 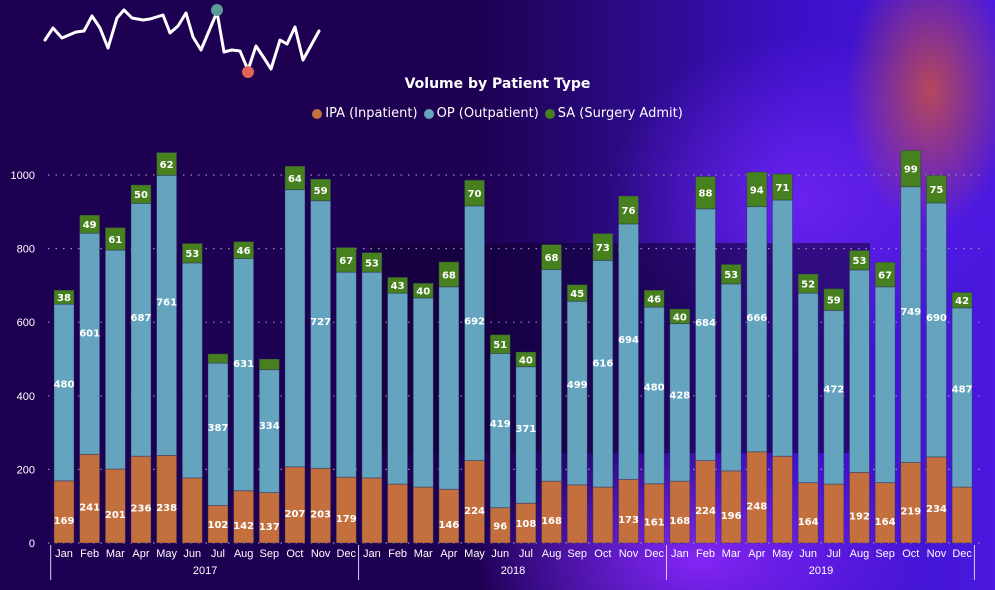 I want to click on legend-label: SA (Surgery Admit), so click(x=620, y=113).